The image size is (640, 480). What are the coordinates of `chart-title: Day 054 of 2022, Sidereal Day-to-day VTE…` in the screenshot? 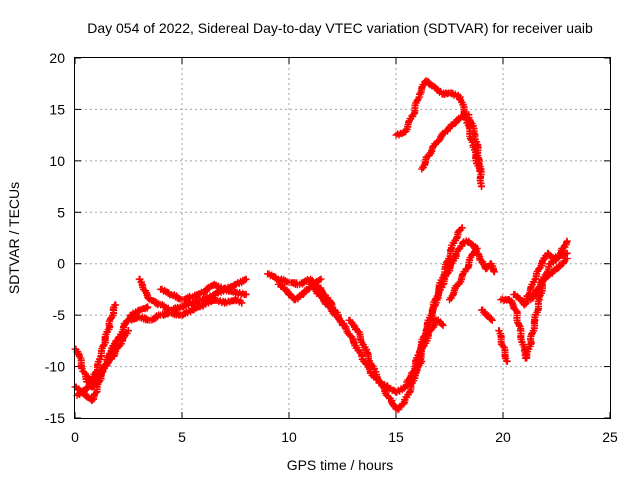 It's located at (340, 28).